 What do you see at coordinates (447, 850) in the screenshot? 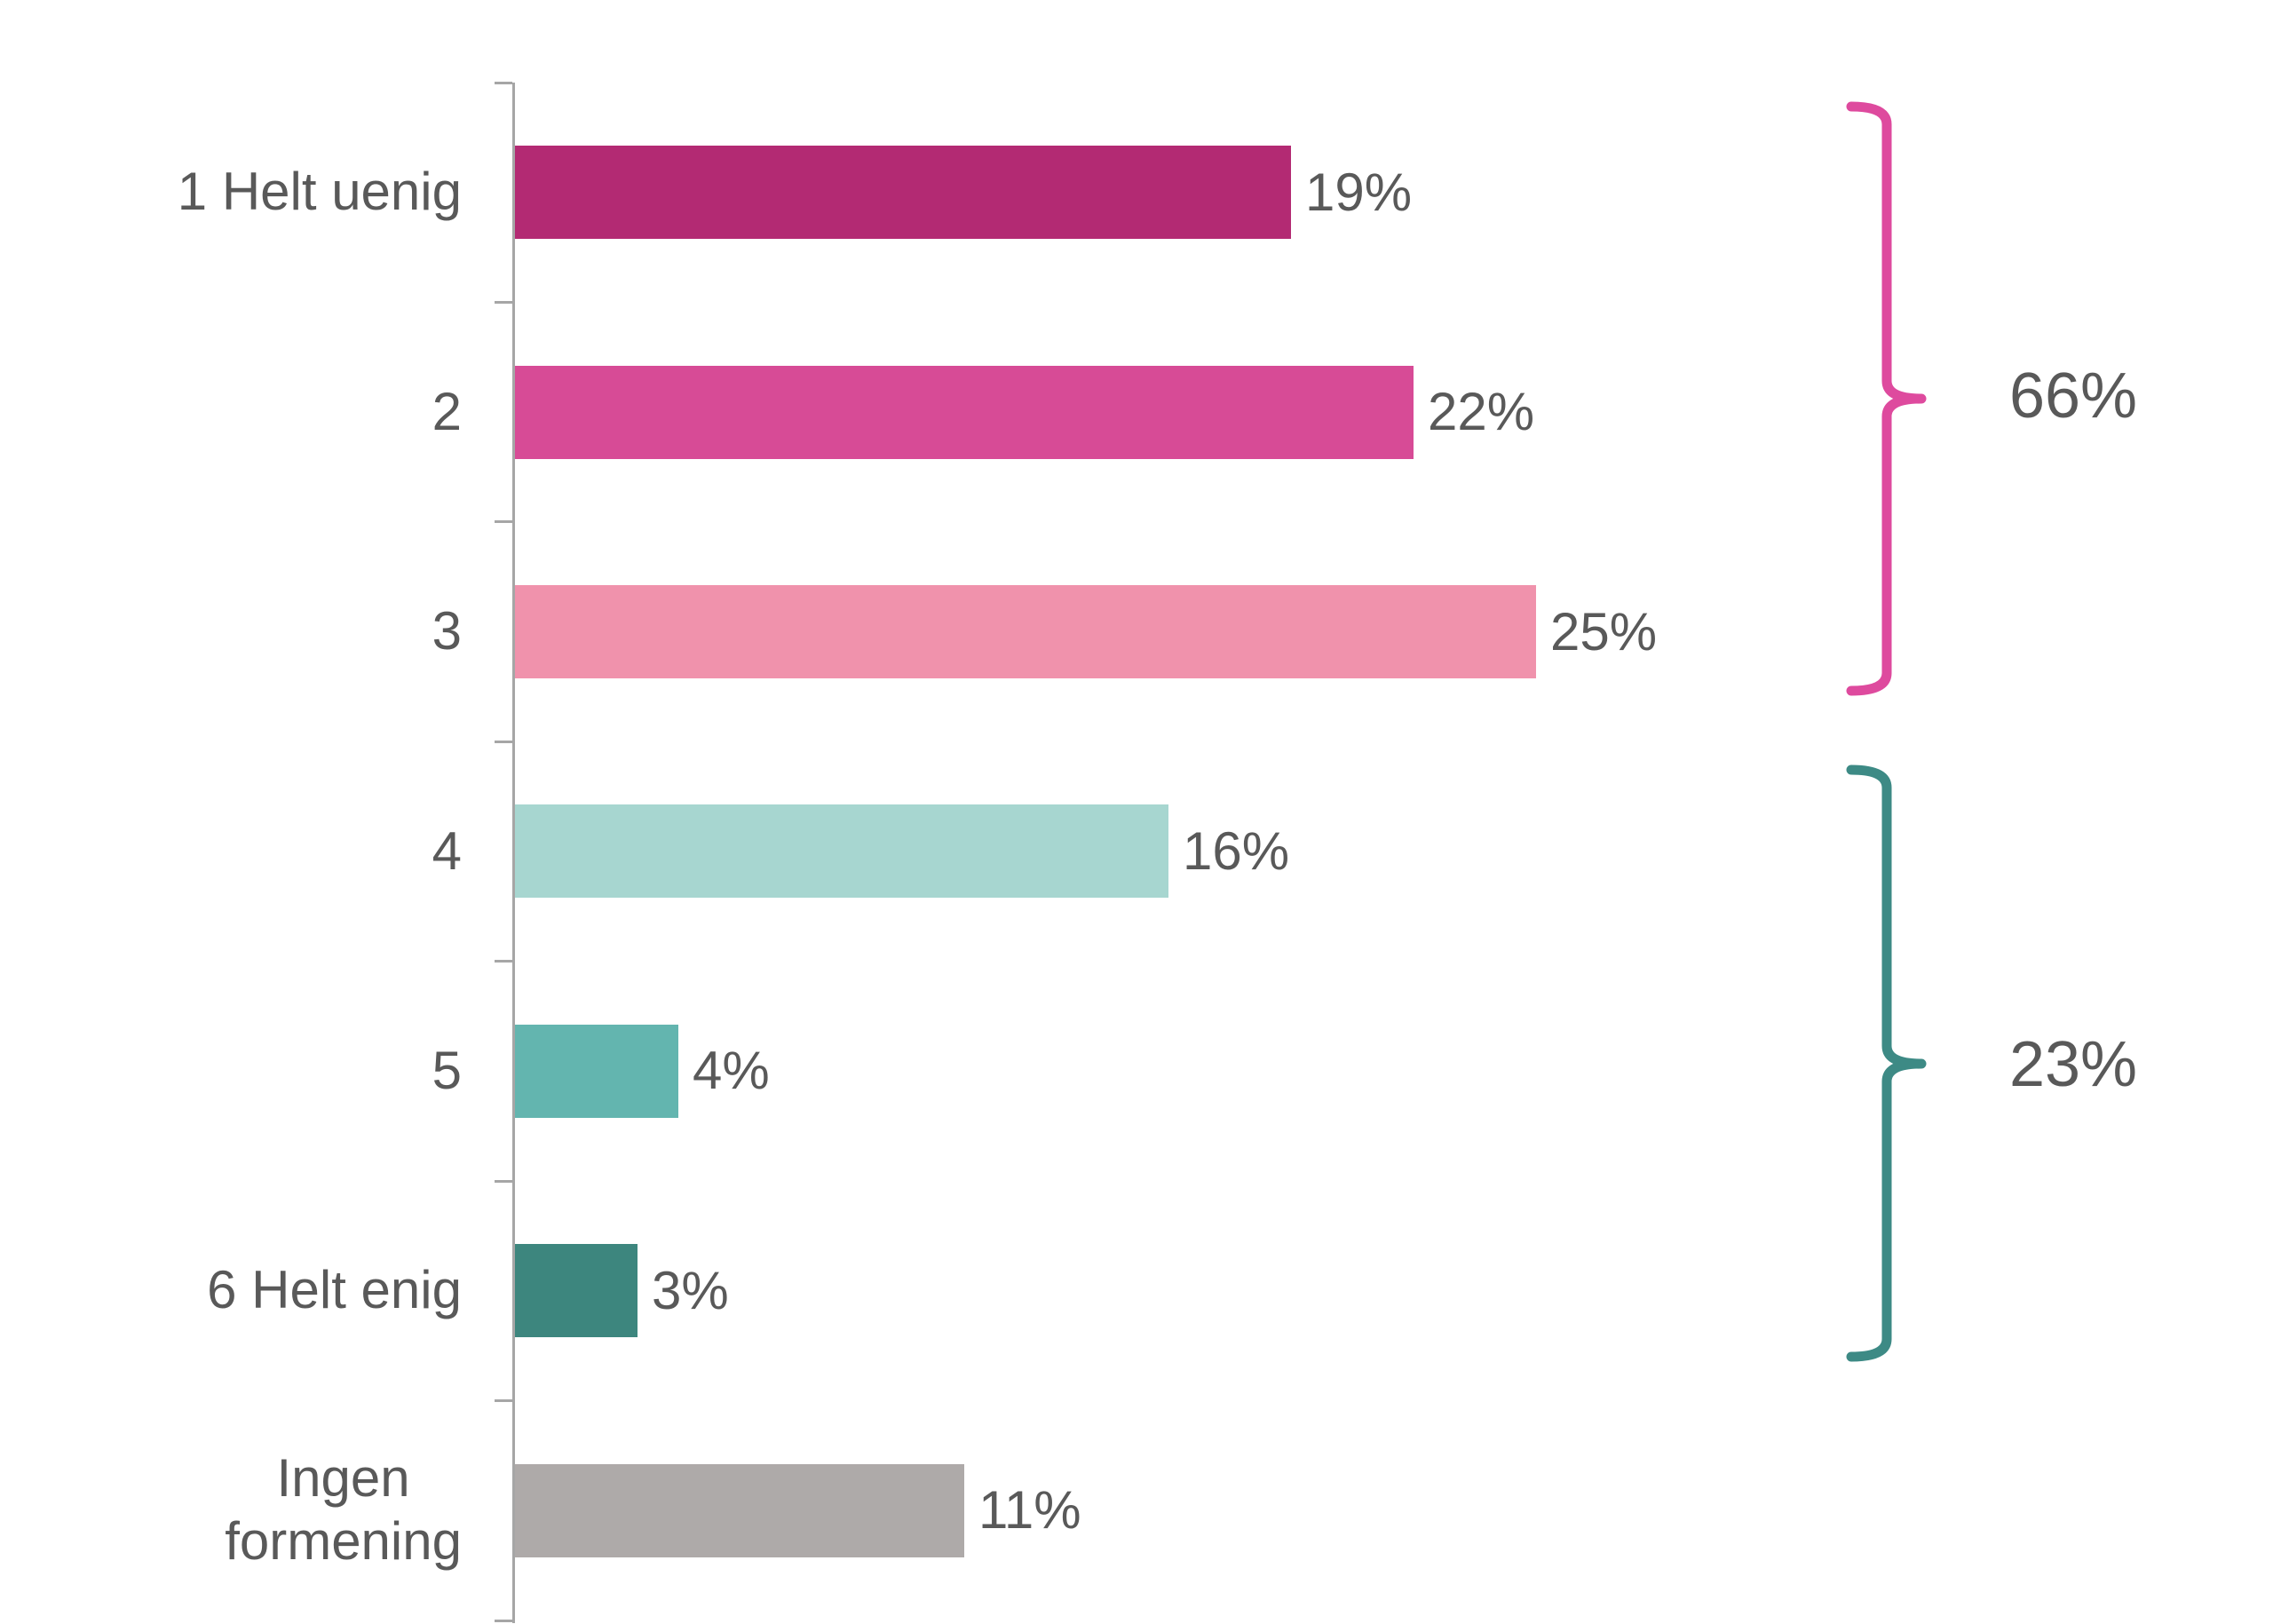
I see `category-label-text: 4` at bounding box center [447, 850].